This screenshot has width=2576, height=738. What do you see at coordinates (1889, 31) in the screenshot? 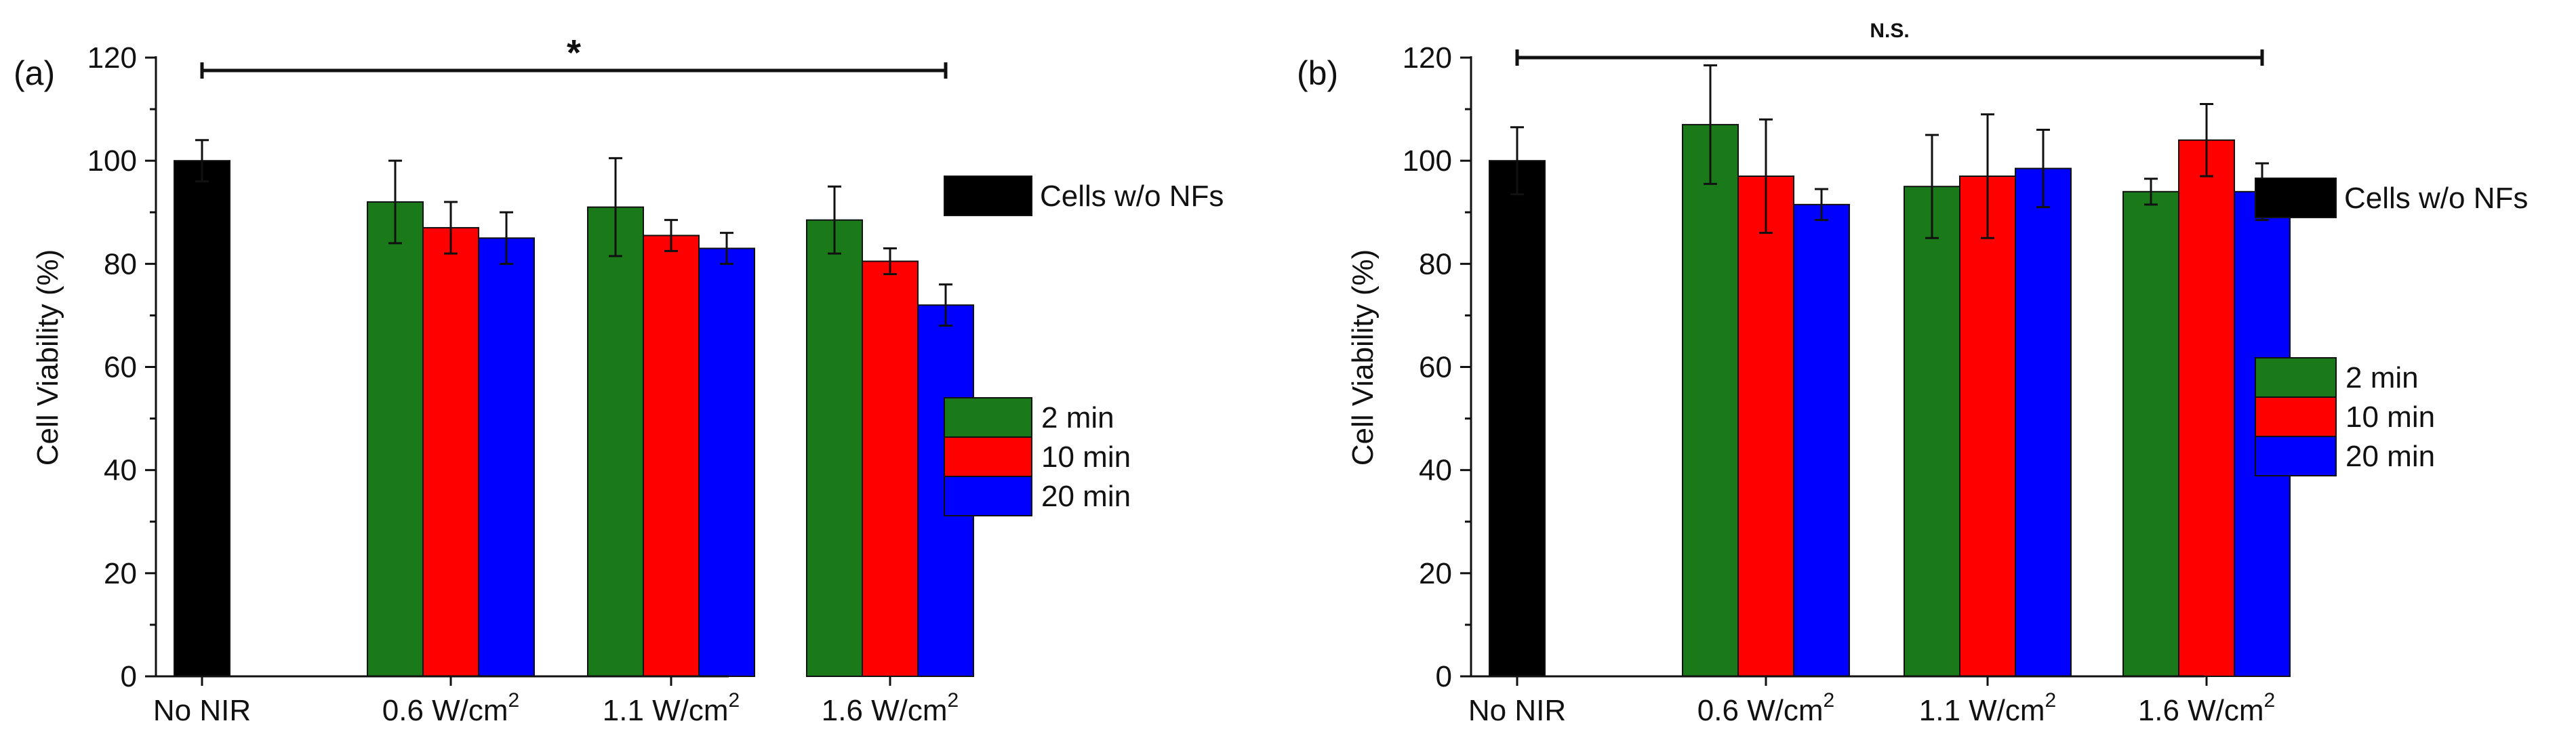
I see `significance-label: N.S.` at bounding box center [1889, 31].